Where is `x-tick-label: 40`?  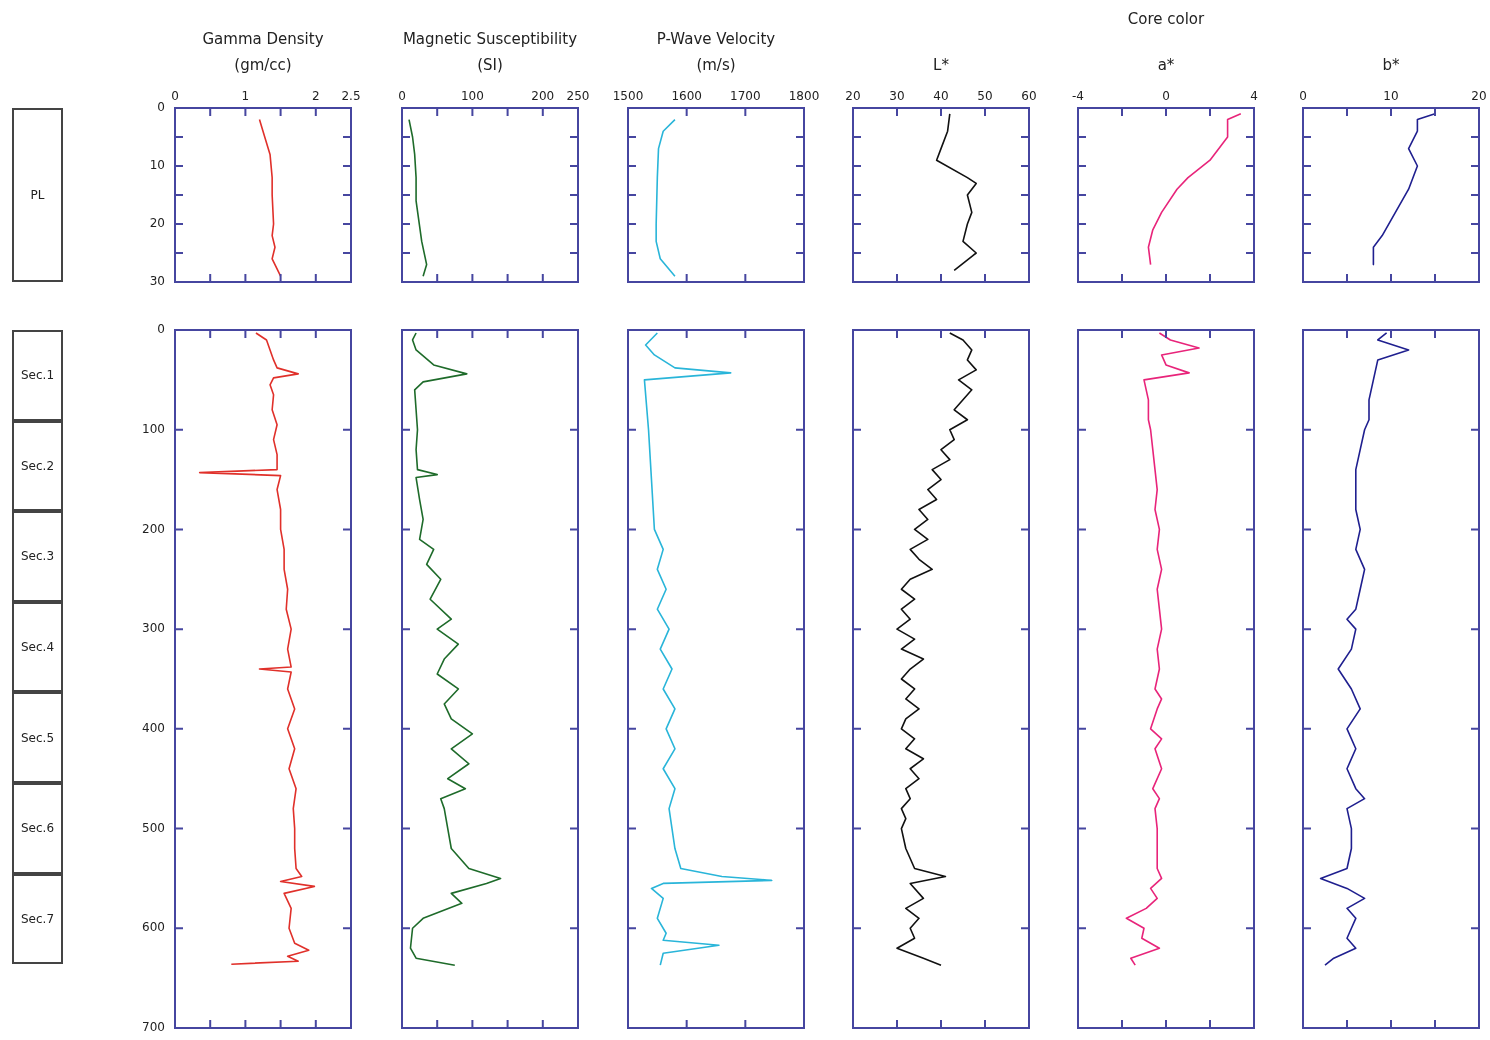
x-tick-label: 40 is located at coordinates (941, 95).